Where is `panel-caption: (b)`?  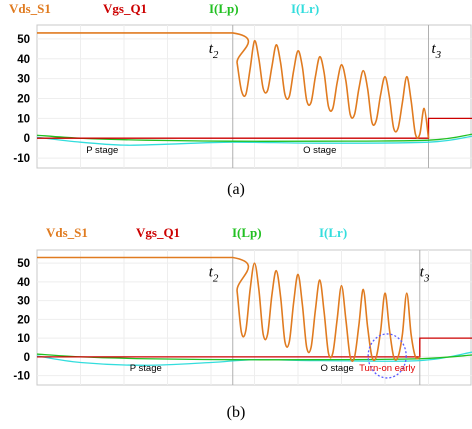 panel-caption: (b) is located at coordinates (236, 412).